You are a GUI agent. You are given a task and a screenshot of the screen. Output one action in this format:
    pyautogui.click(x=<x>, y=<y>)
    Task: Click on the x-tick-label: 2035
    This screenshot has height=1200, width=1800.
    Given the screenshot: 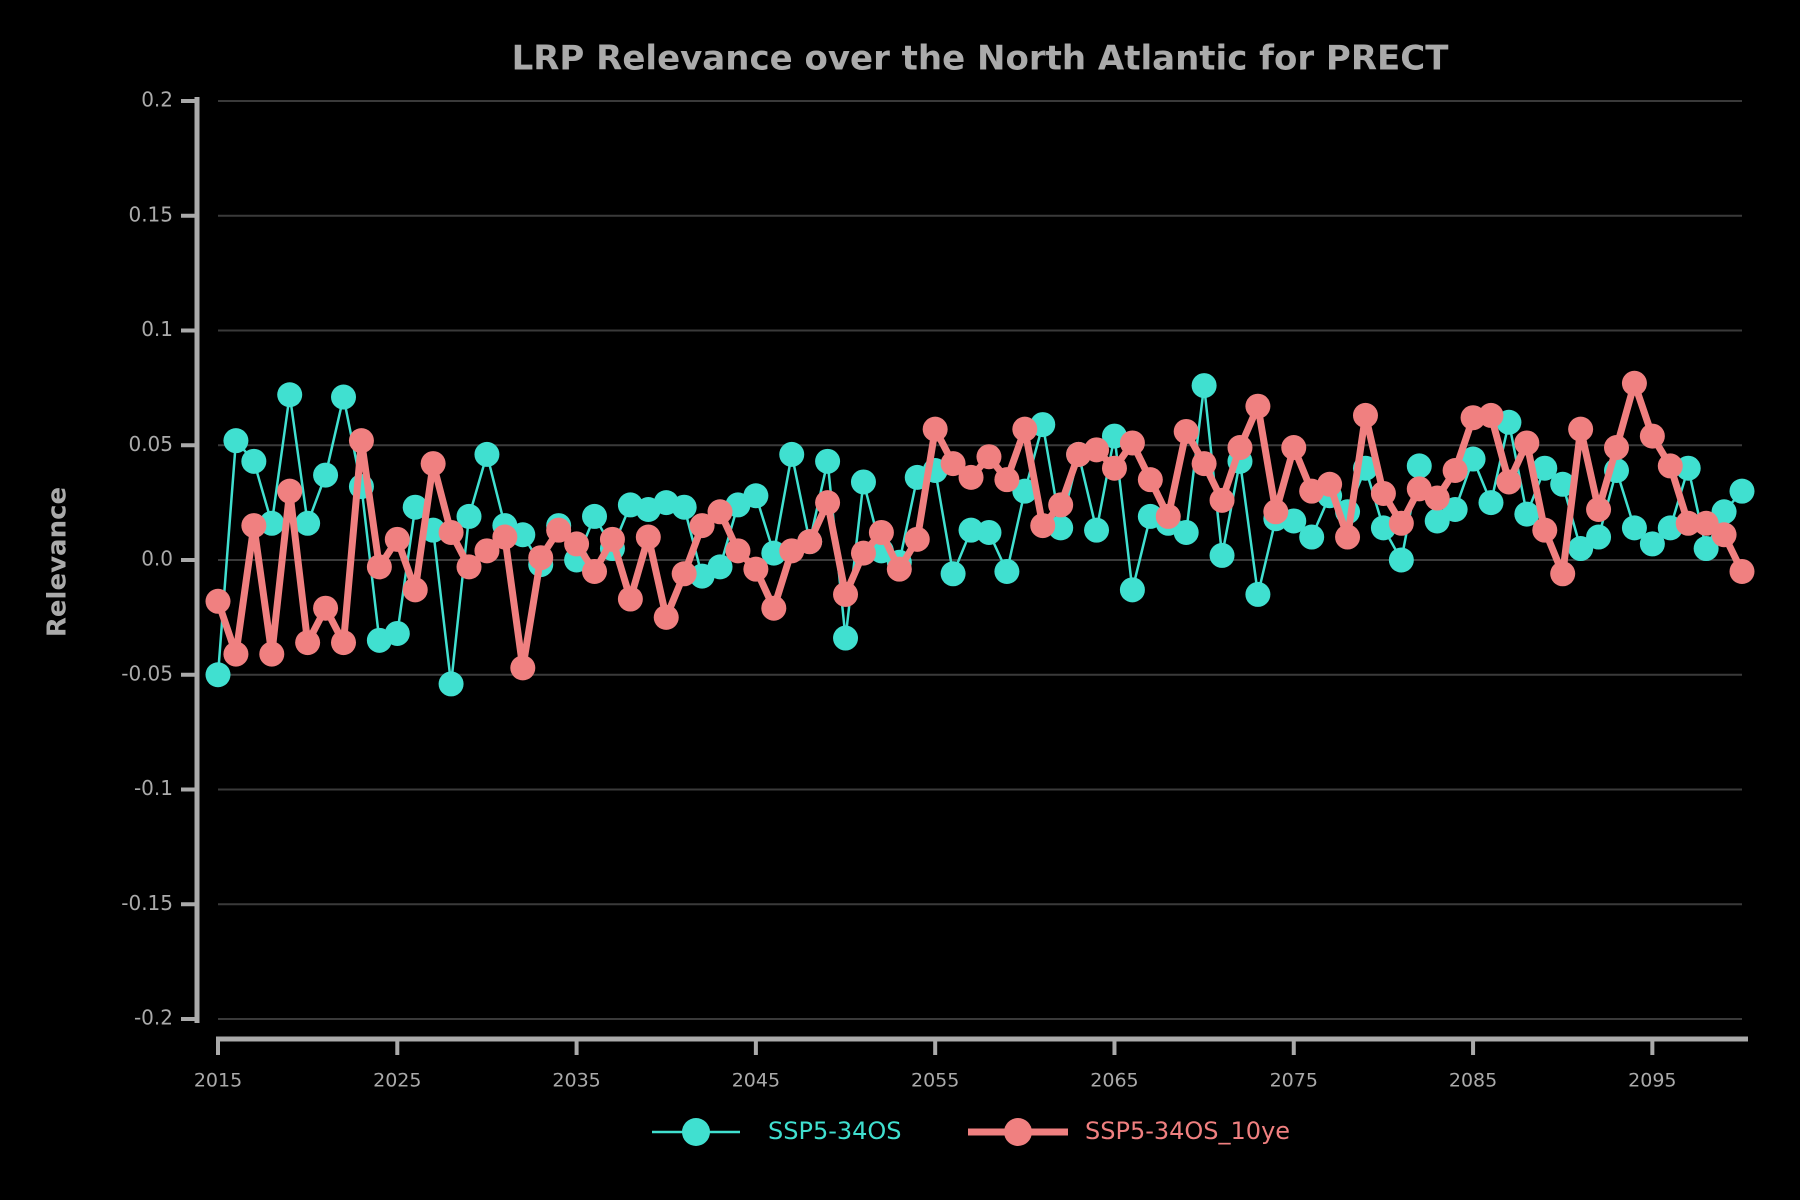 What is the action you would take?
    pyautogui.click(x=576, y=1081)
    